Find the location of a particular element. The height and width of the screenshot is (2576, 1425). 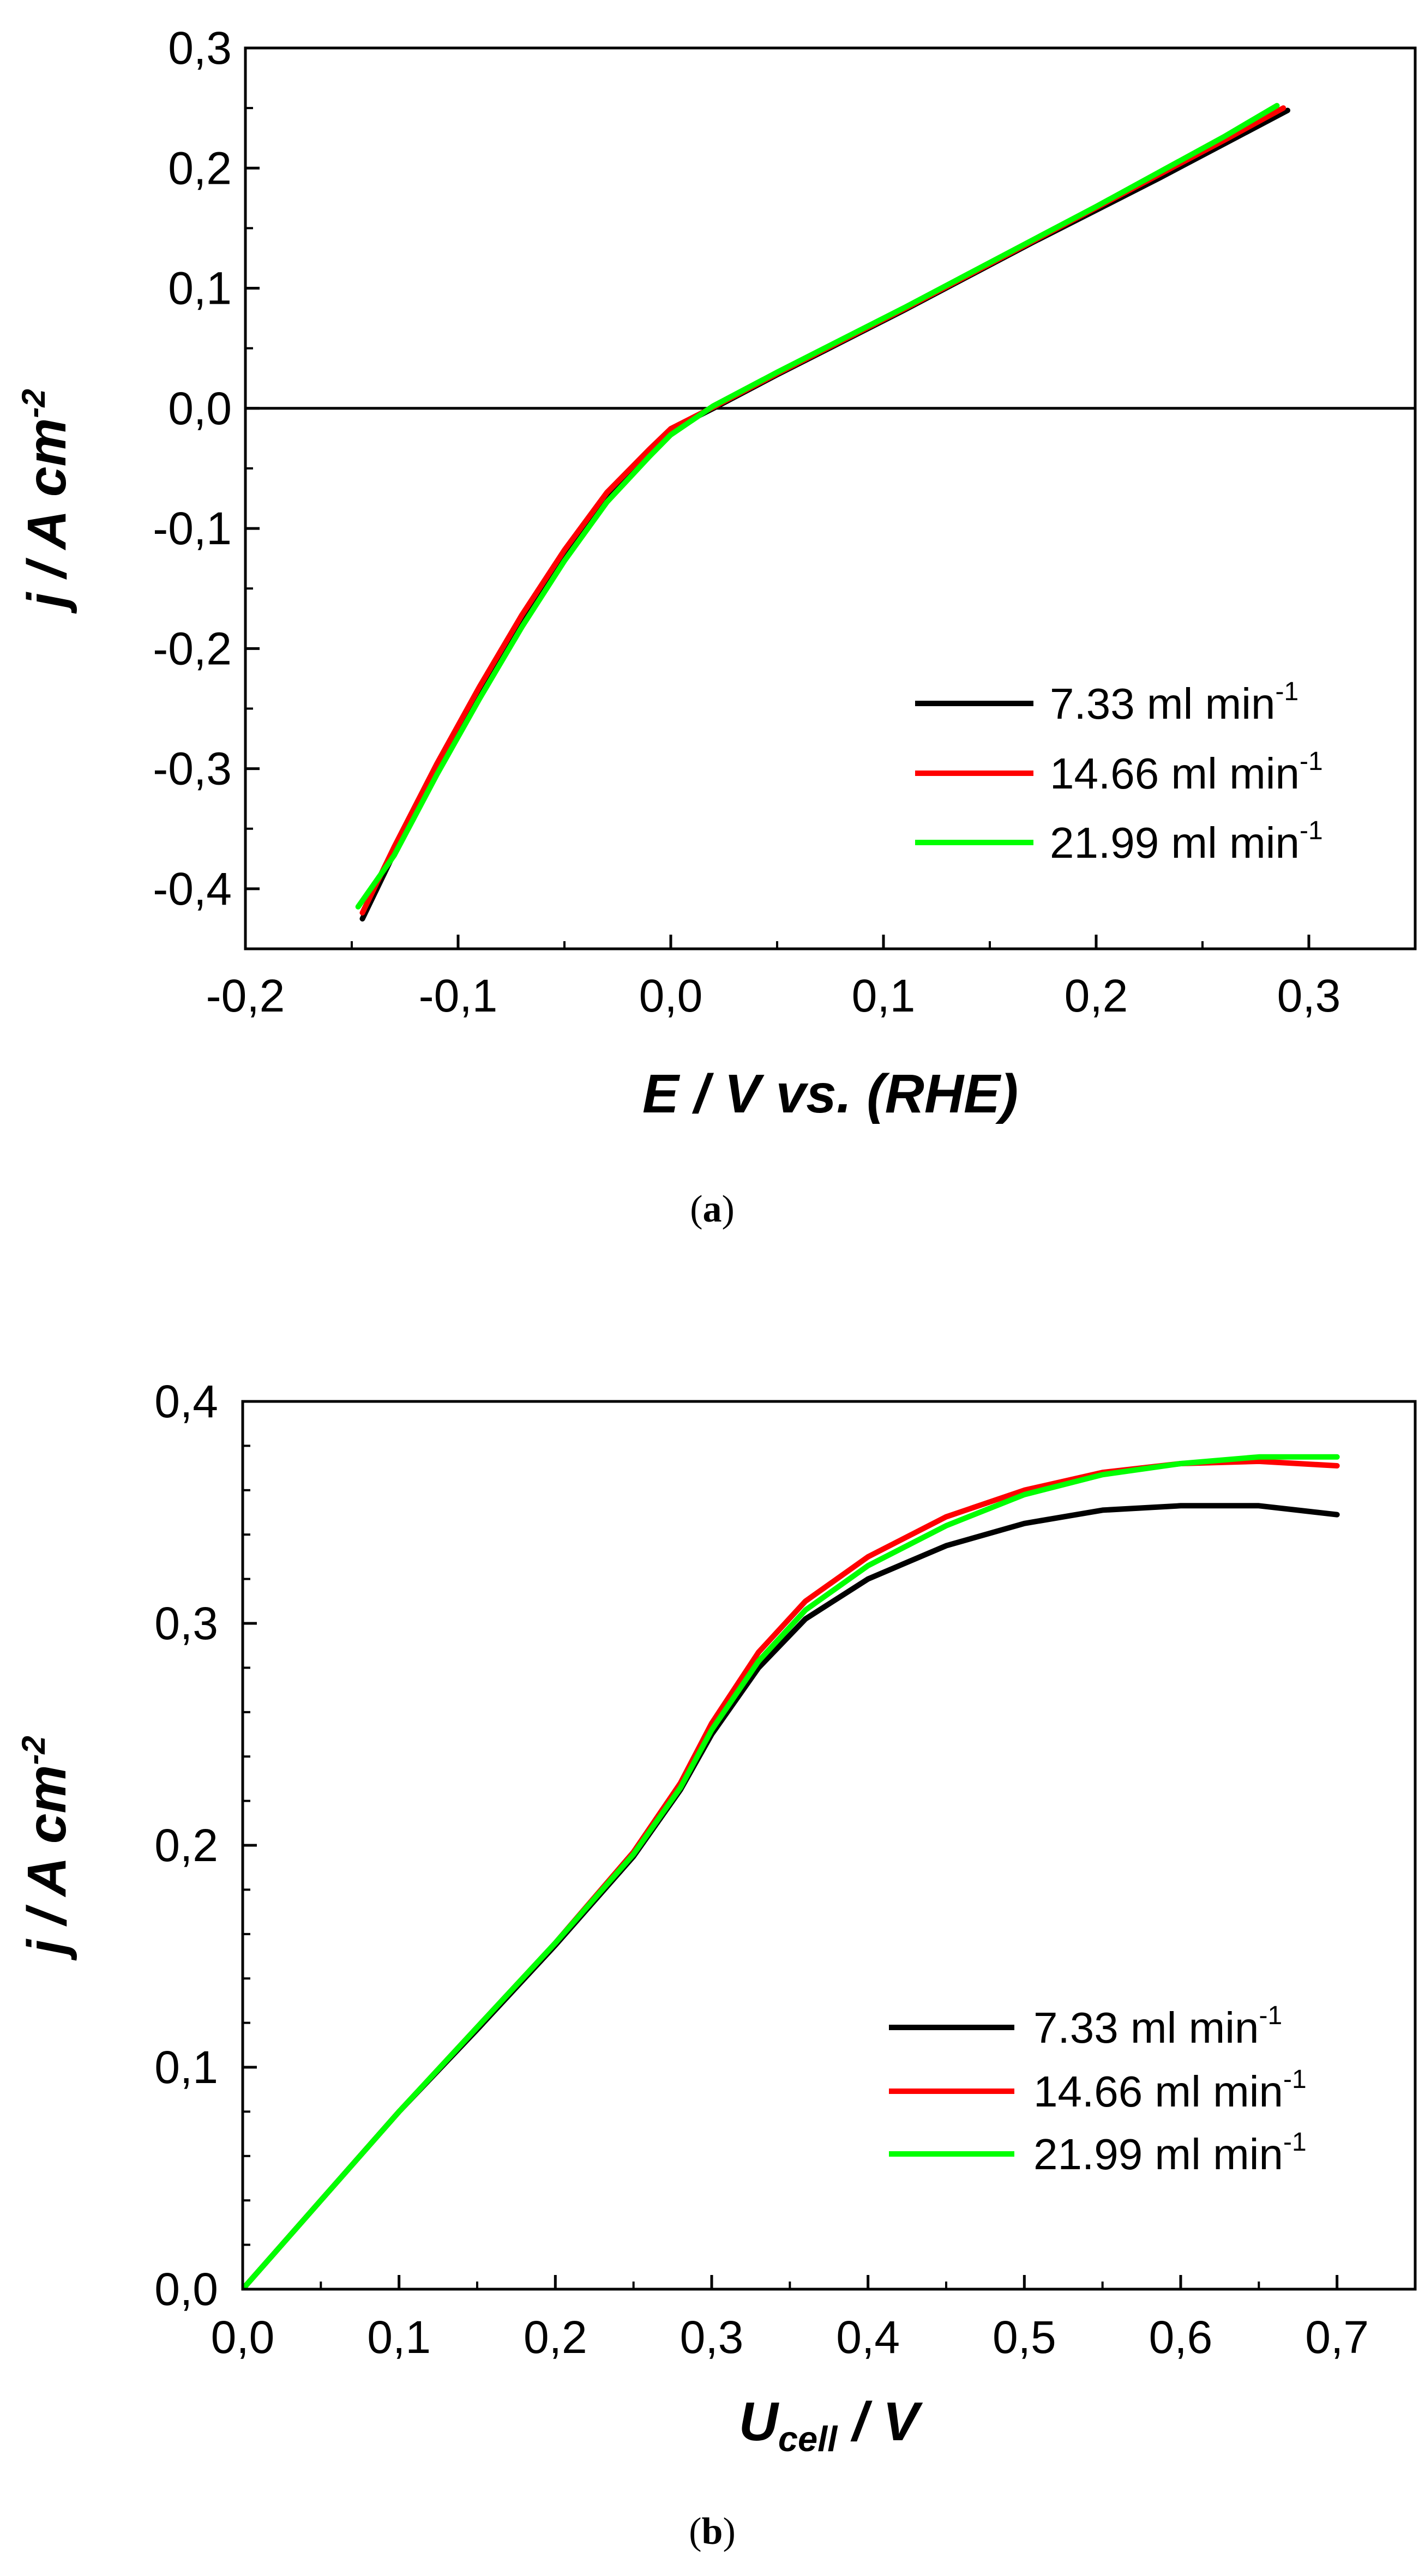

x-tick-label: 0,4 is located at coordinates (868, 2337).